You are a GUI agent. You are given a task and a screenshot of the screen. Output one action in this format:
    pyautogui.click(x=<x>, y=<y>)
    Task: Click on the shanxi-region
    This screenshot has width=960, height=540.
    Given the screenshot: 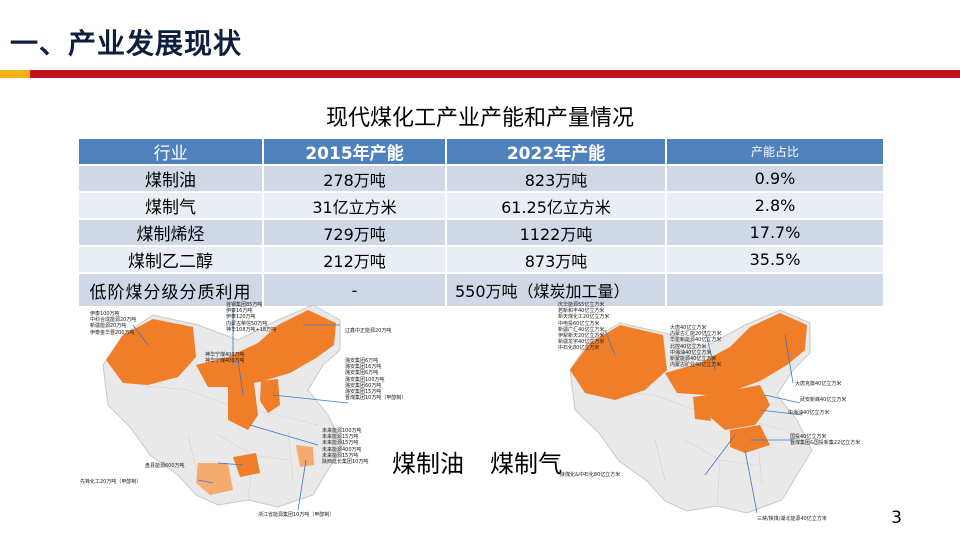 What is the action you would take?
    pyautogui.click(x=270, y=396)
    